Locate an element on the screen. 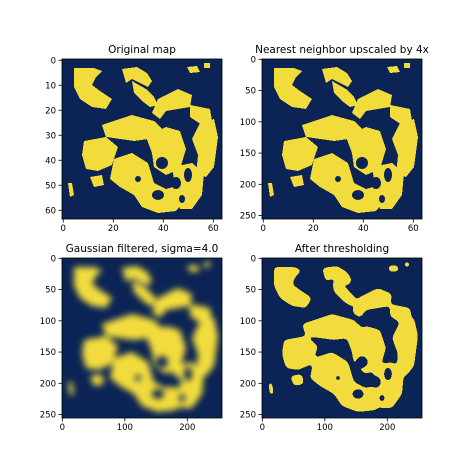  panel-title: After thresholding is located at coordinates (342, 249).